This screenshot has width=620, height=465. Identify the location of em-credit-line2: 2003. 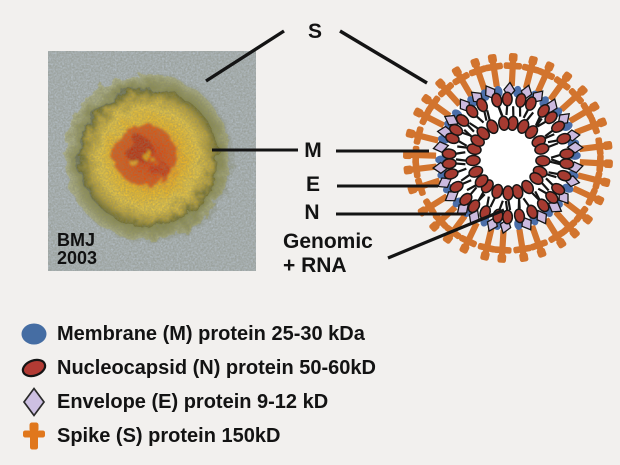
(77, 258).